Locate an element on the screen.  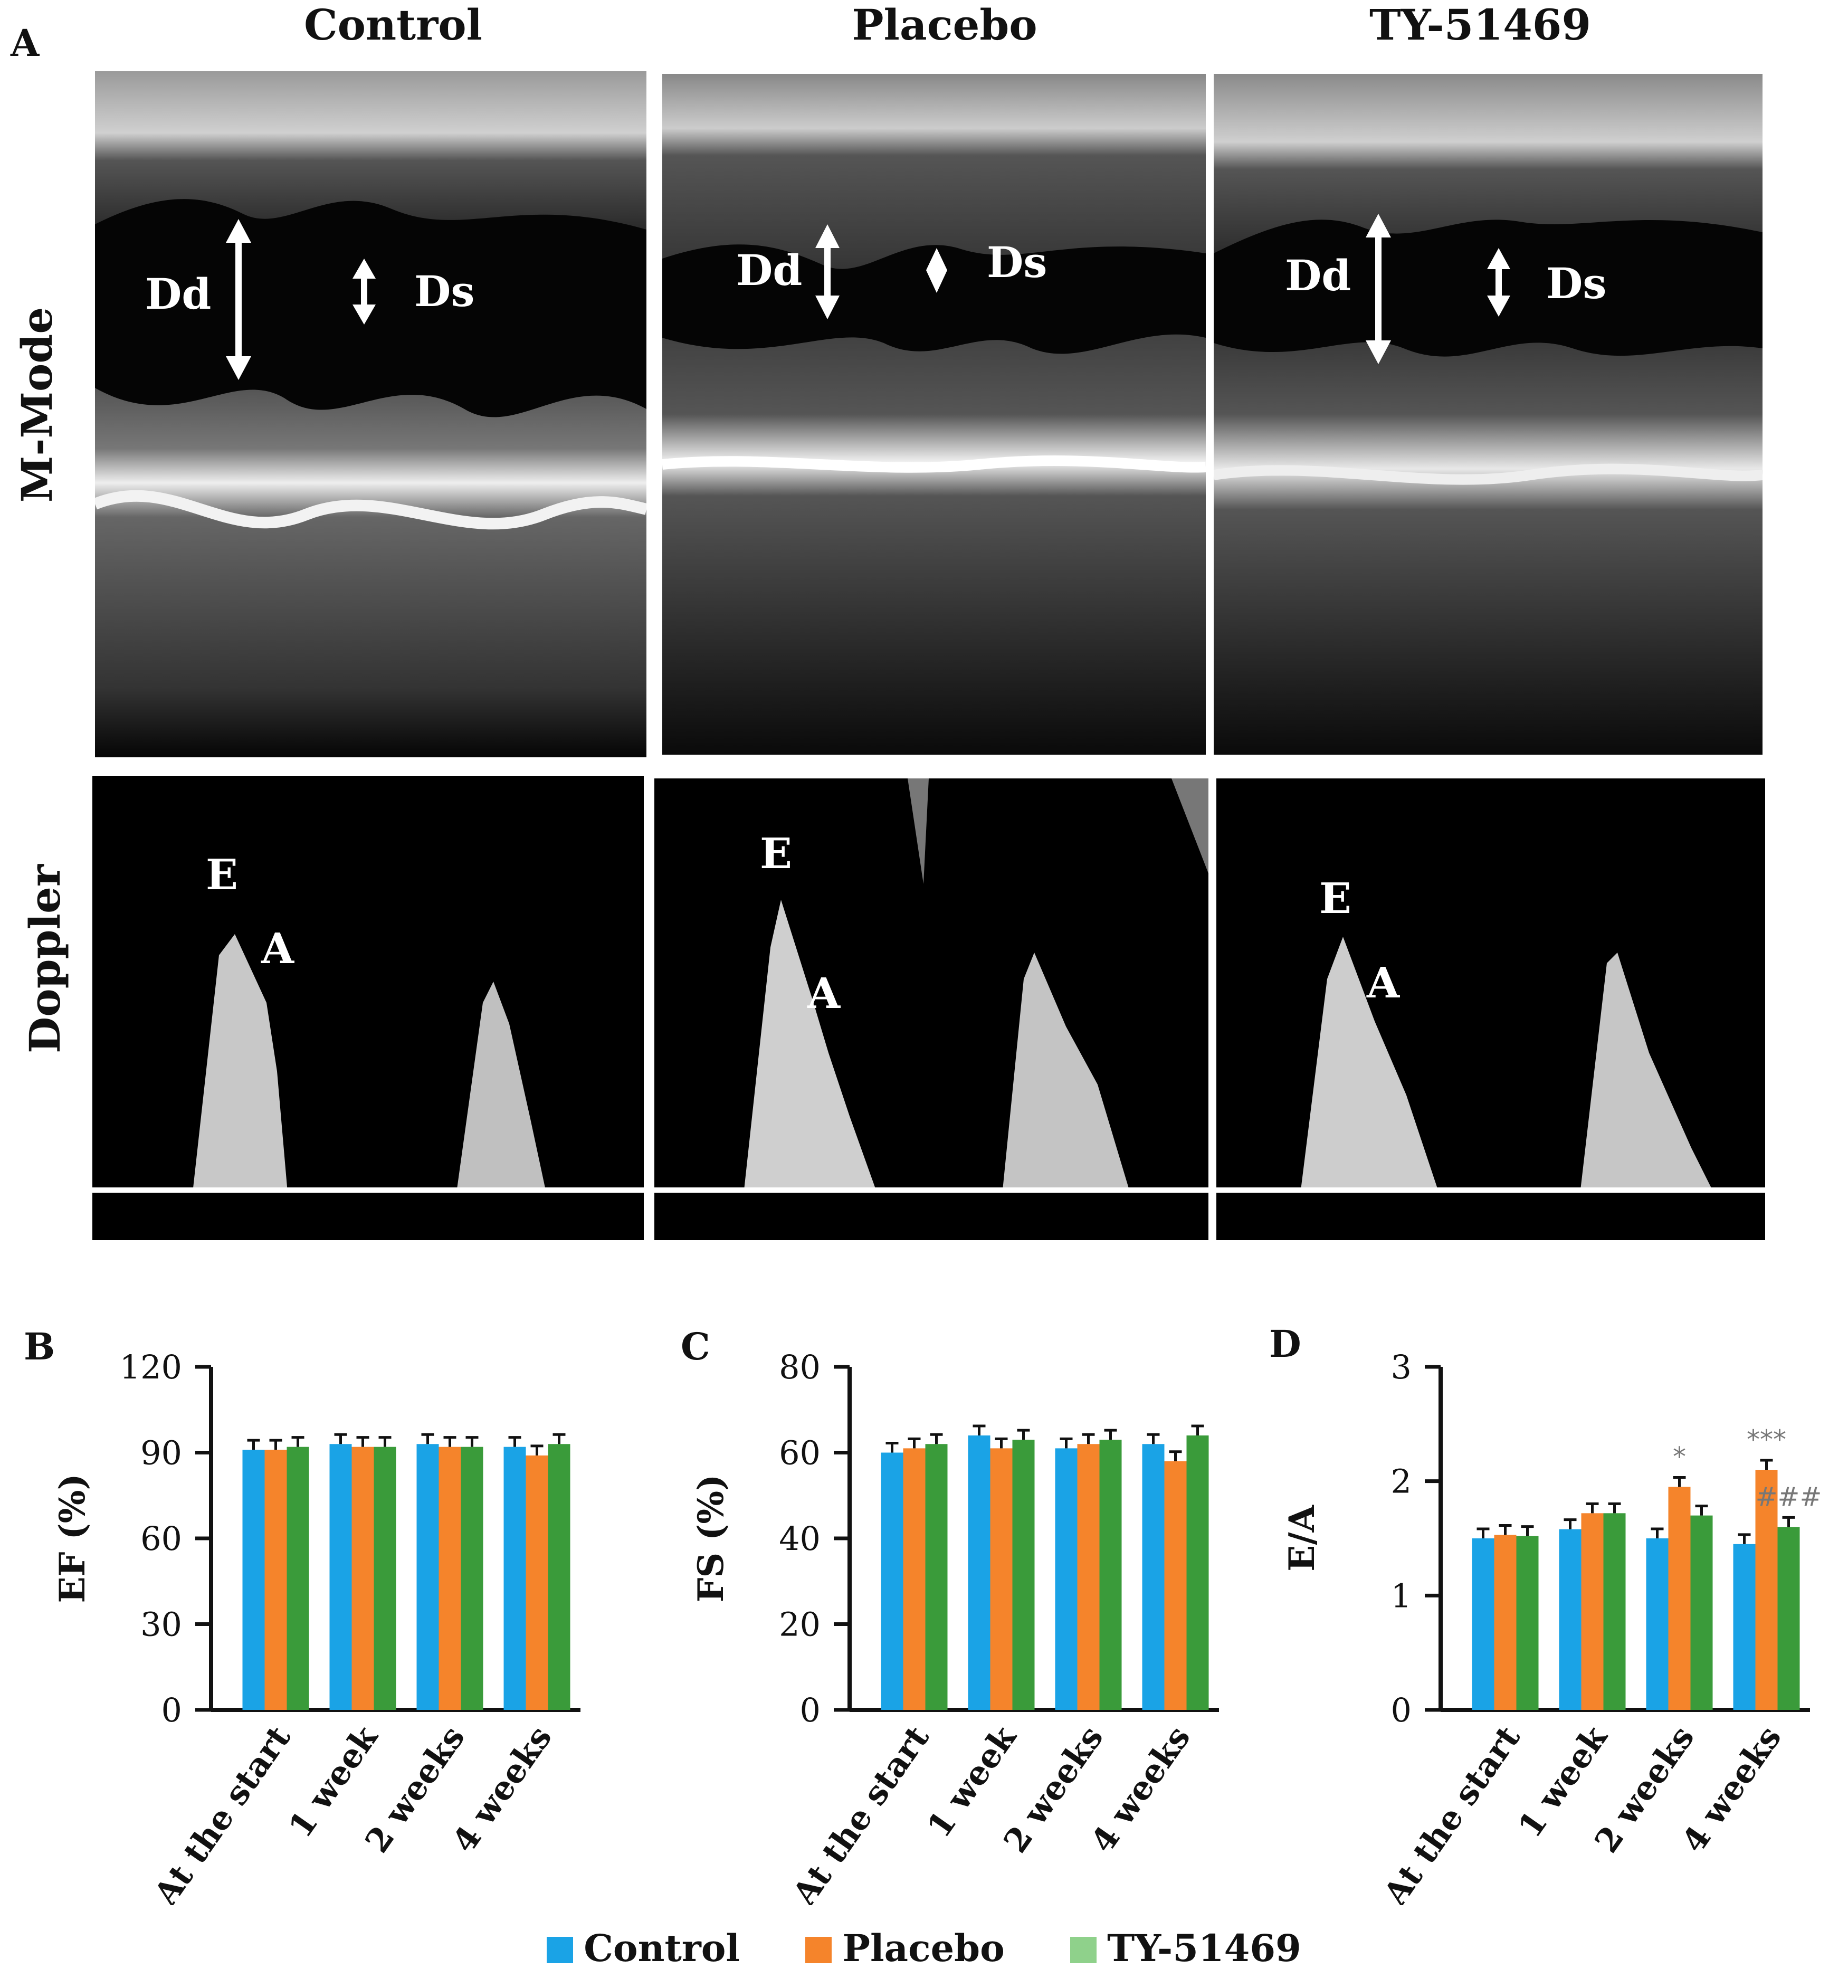
legend-label-placebo: Placebo is located at coordinates (923, 1948).